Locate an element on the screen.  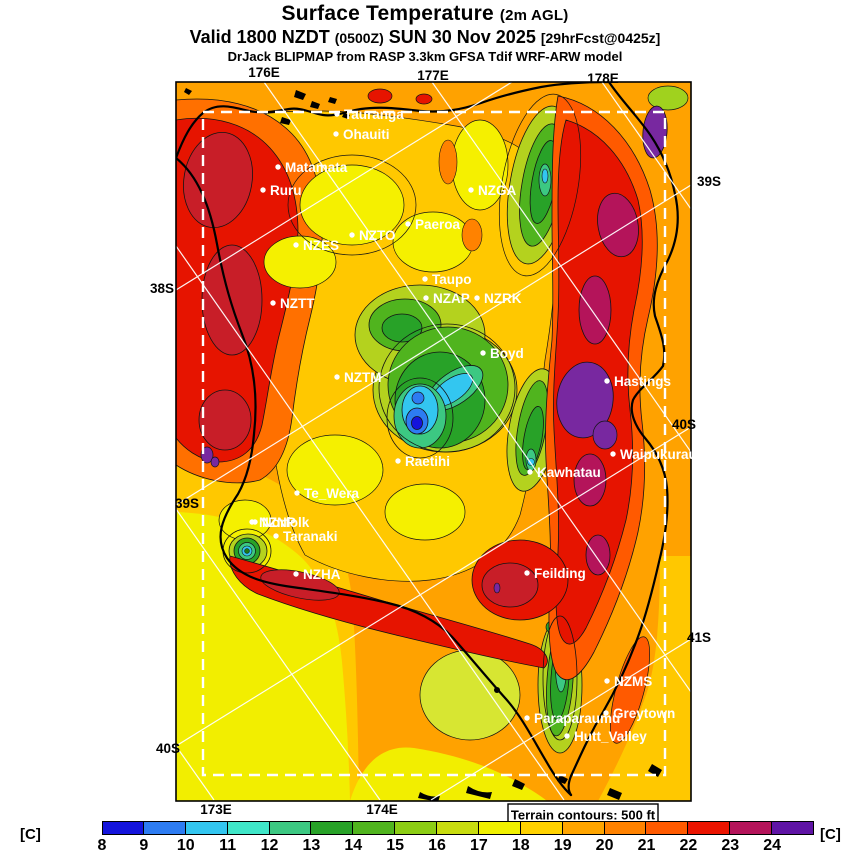
station-matamata: Matamata is located at coordinates (311, 167).